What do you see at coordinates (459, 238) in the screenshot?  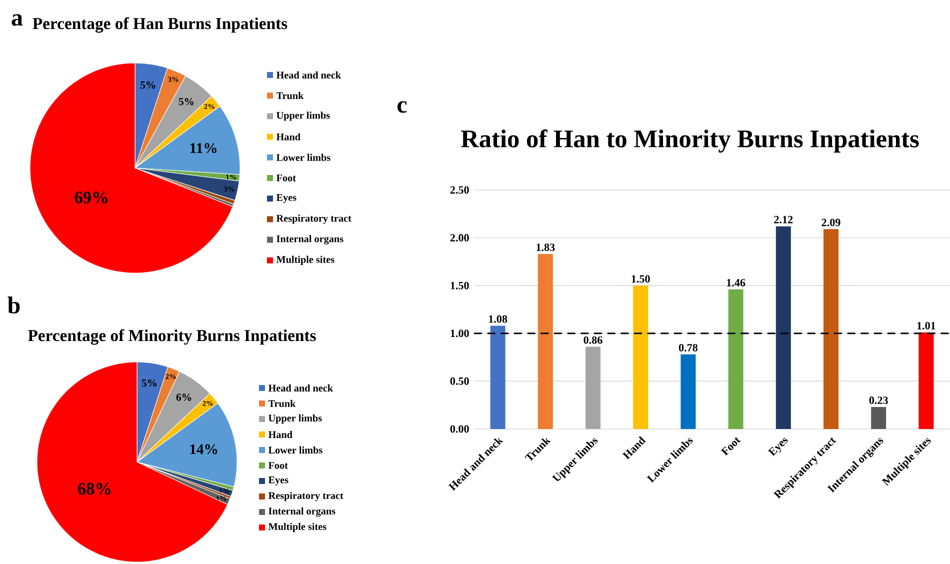 I see `y-tick-label: 2.00` at bounding box center [459, 238].